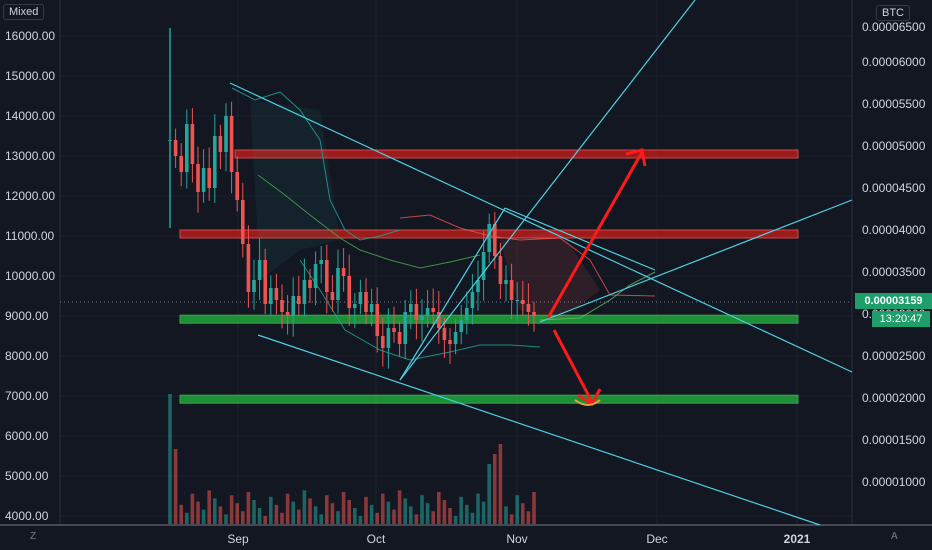 The image size is (932, 550). Describe the element at coordinates (27, 316) in the screenshot. I see `left-axis-tick-label: 9000.00` at that location.